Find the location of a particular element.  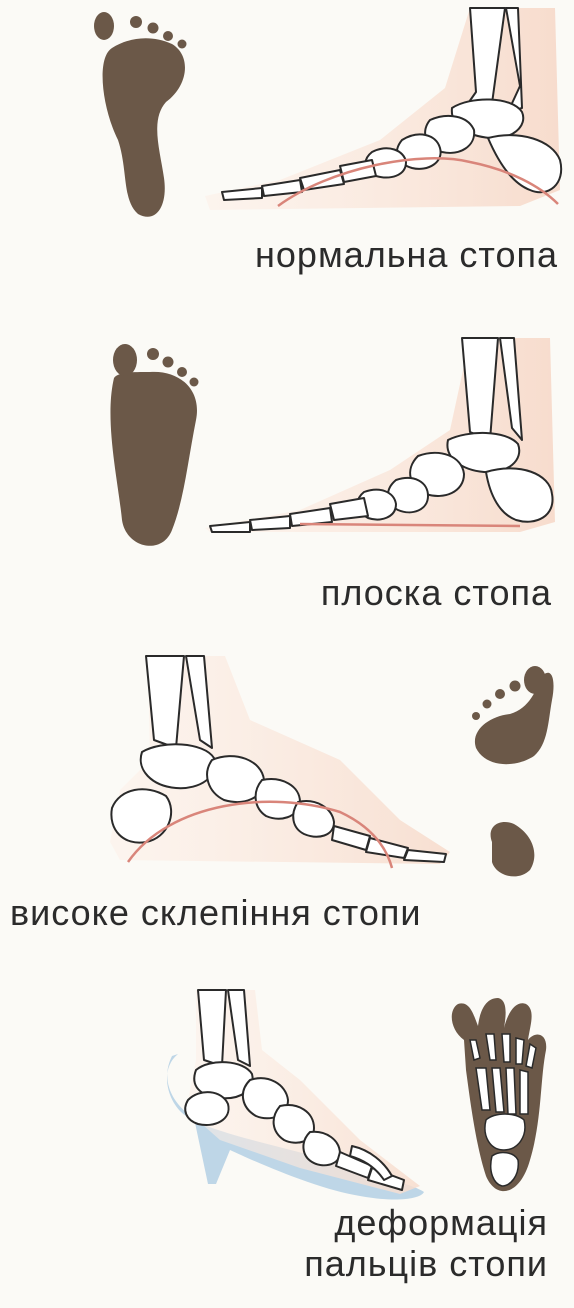

flat-foot-section is located at coordinates (332, 441).